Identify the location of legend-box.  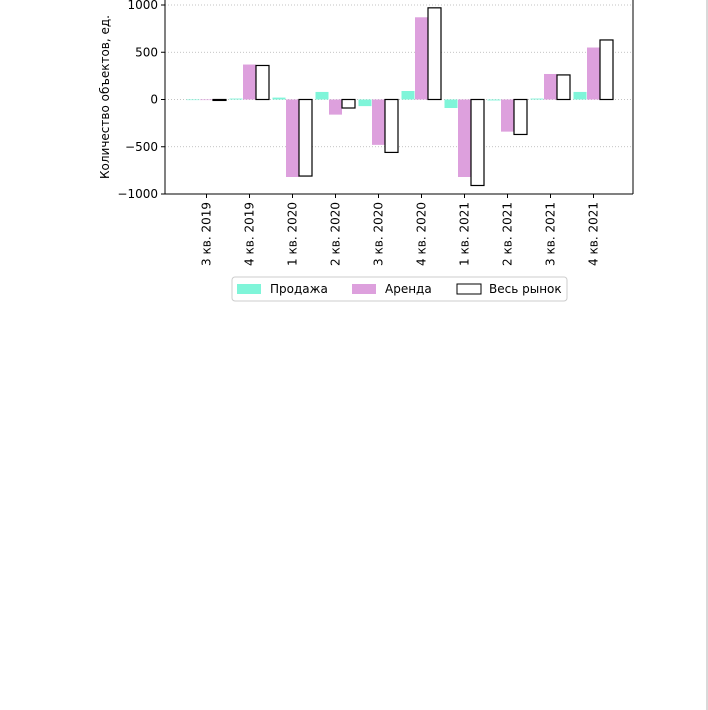
(399, 289).